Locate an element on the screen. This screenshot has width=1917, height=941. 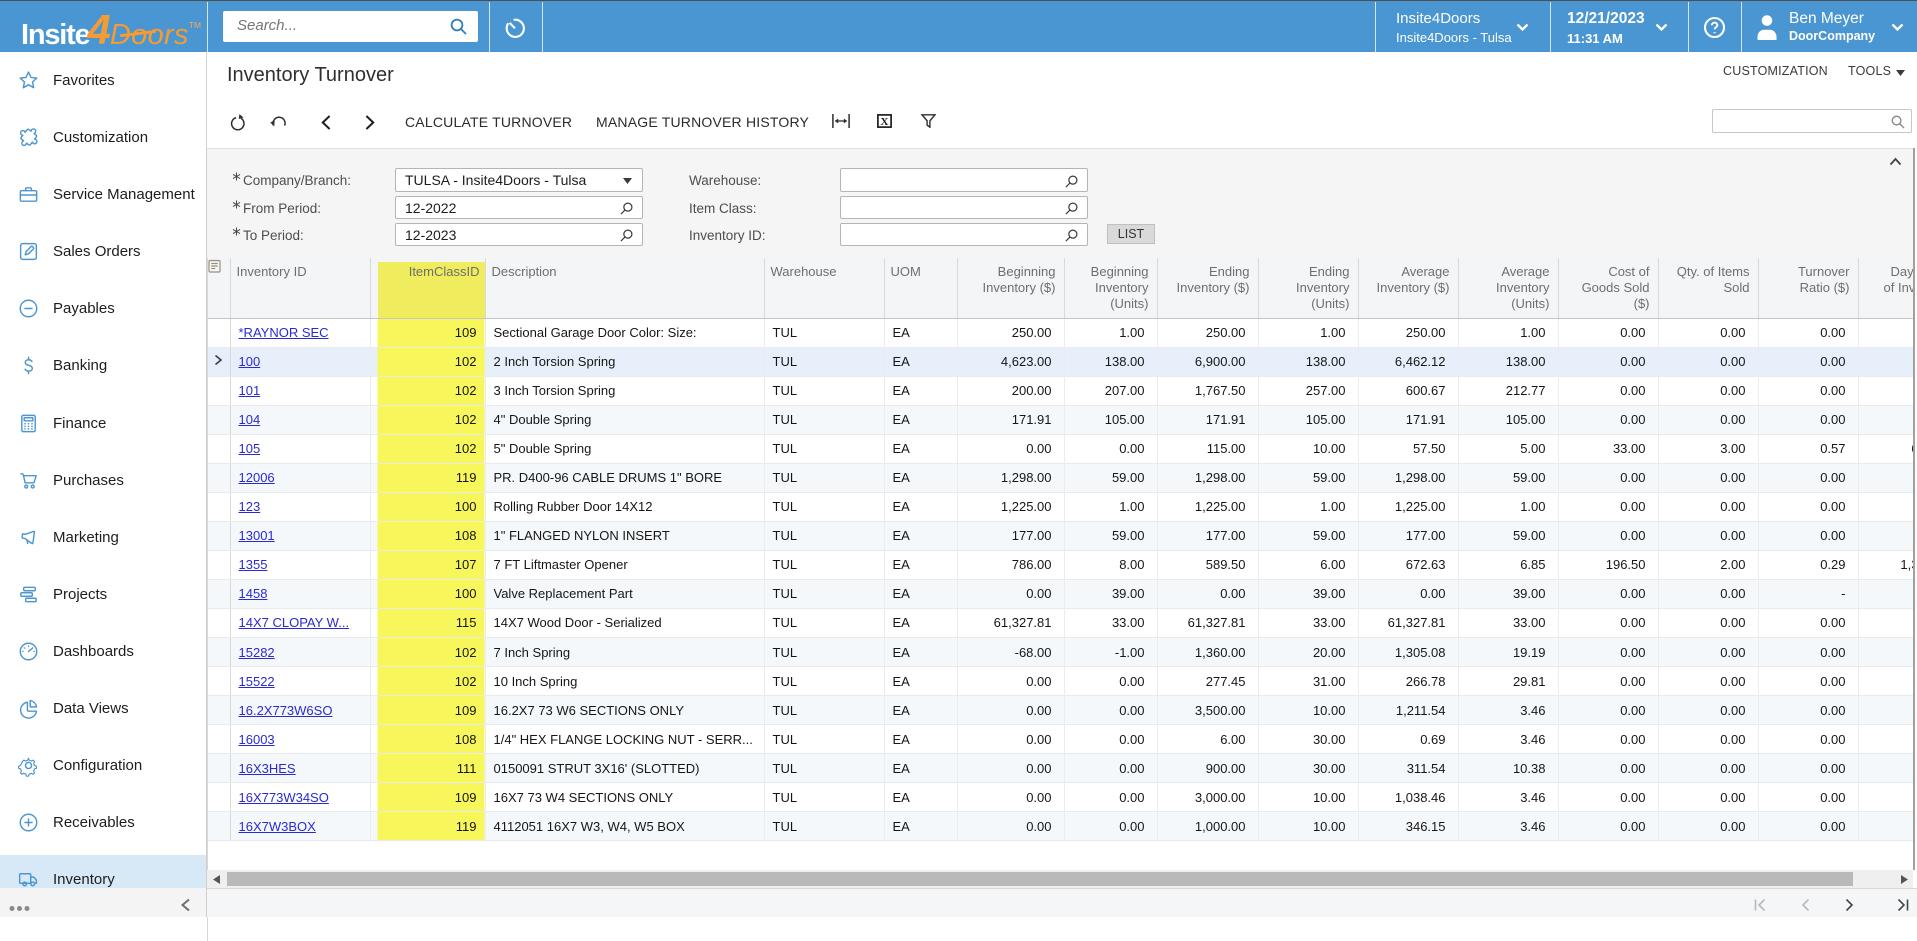
svg-text: X is located at coordinates (885, 122).